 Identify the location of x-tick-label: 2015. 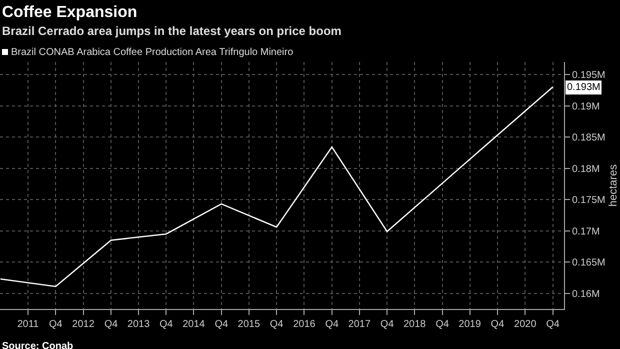
(249, 324).